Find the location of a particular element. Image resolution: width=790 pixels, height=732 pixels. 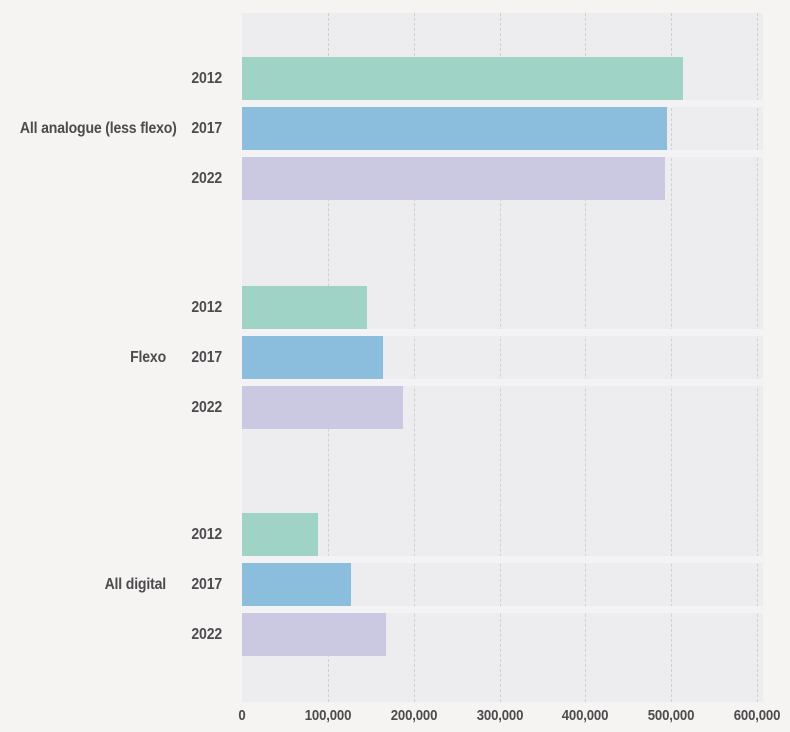

bar-all-digital-2017 is located at coordinates (296, 584).